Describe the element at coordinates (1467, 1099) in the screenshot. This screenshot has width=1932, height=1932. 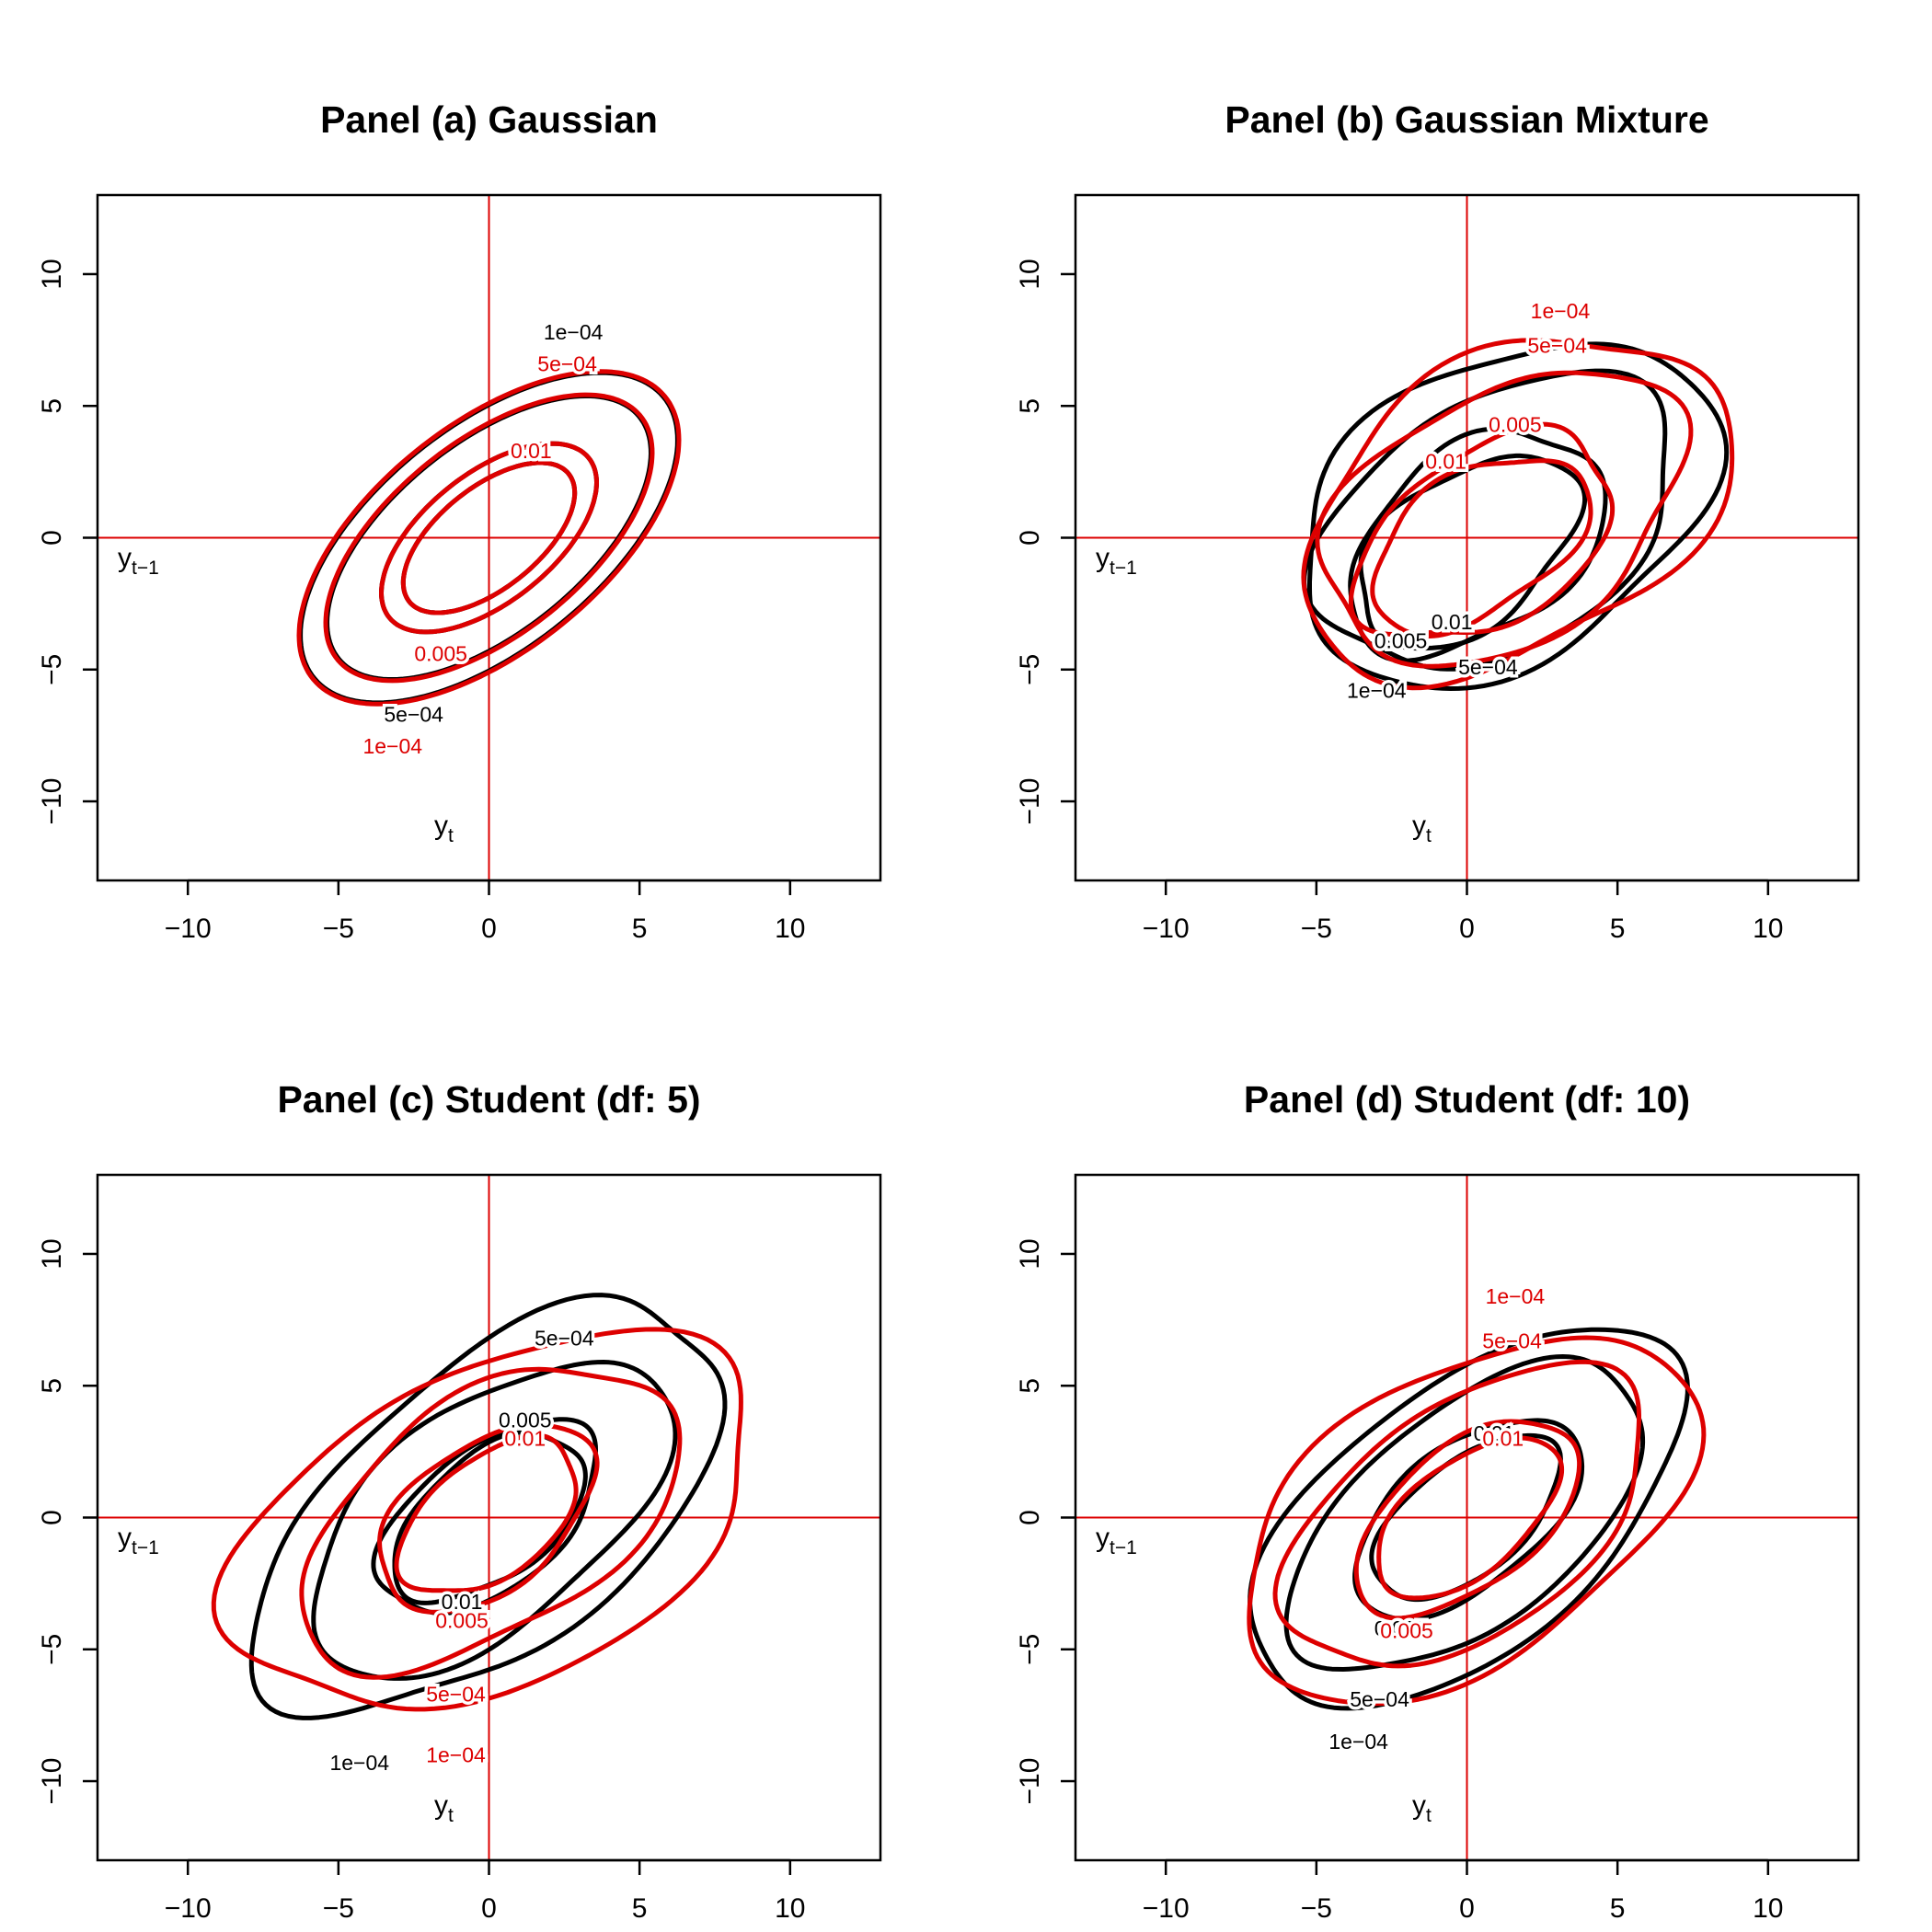
I see `panel-title: Panel (d) Student (df: 10)` at that location.